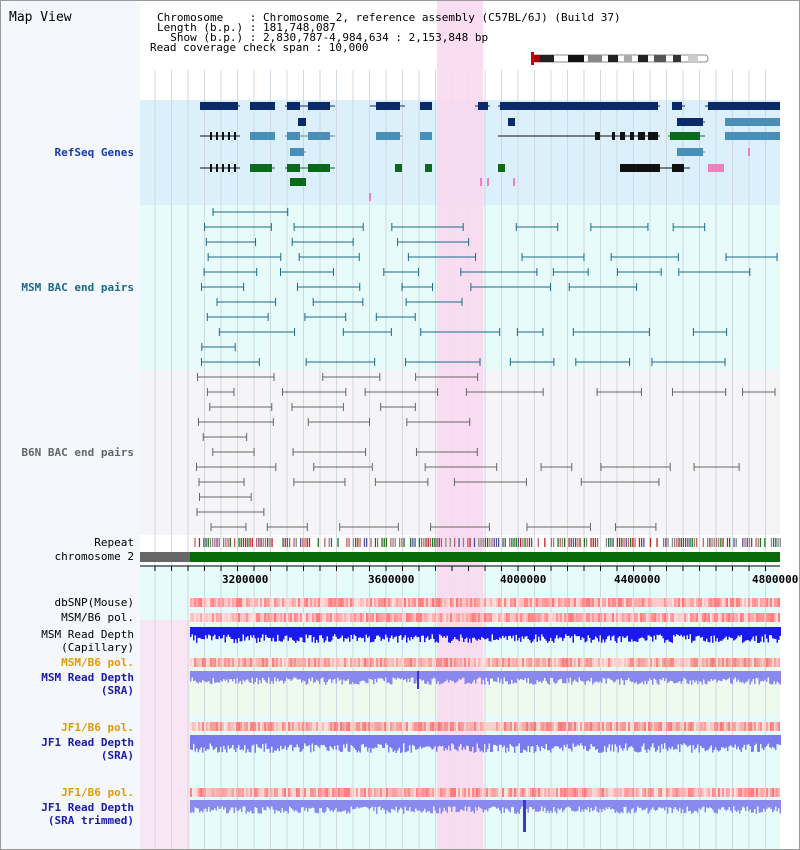 This screenshot has height=850, width=800. What do you see at coordinates (641, 136) in the screenshot?
I see `gene-exon` at bounding box center [641, 136].